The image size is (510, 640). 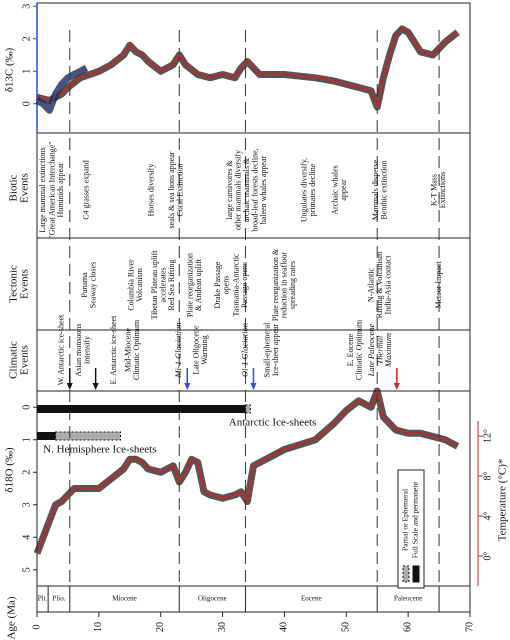 I want to click on event-text: large carnivores &, so click(x=229, y=190).